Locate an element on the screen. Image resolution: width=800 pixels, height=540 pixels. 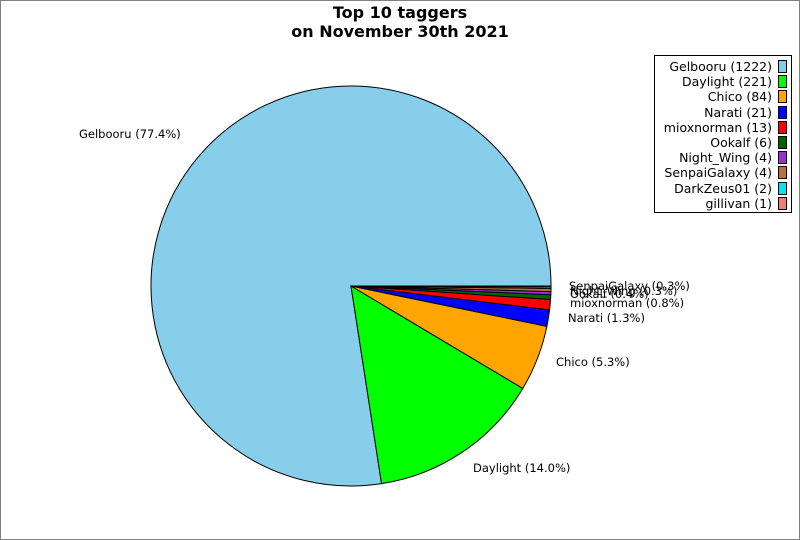
pie-label-daylight: Daylight (14.0%) is located at coordinates (521, 468).